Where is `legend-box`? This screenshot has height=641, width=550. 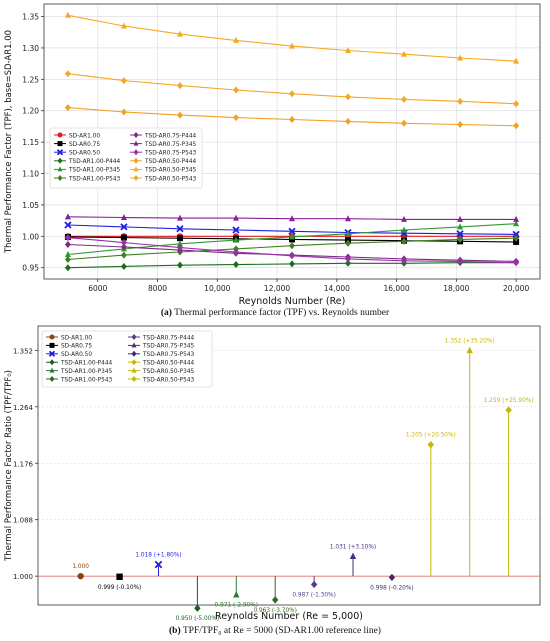
legend-box is located at coordinates (126, 158).